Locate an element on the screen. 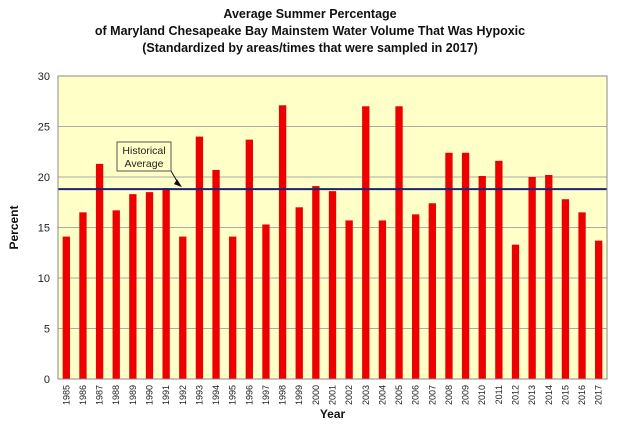  bar-2014 is located at coordinates (549, 276).